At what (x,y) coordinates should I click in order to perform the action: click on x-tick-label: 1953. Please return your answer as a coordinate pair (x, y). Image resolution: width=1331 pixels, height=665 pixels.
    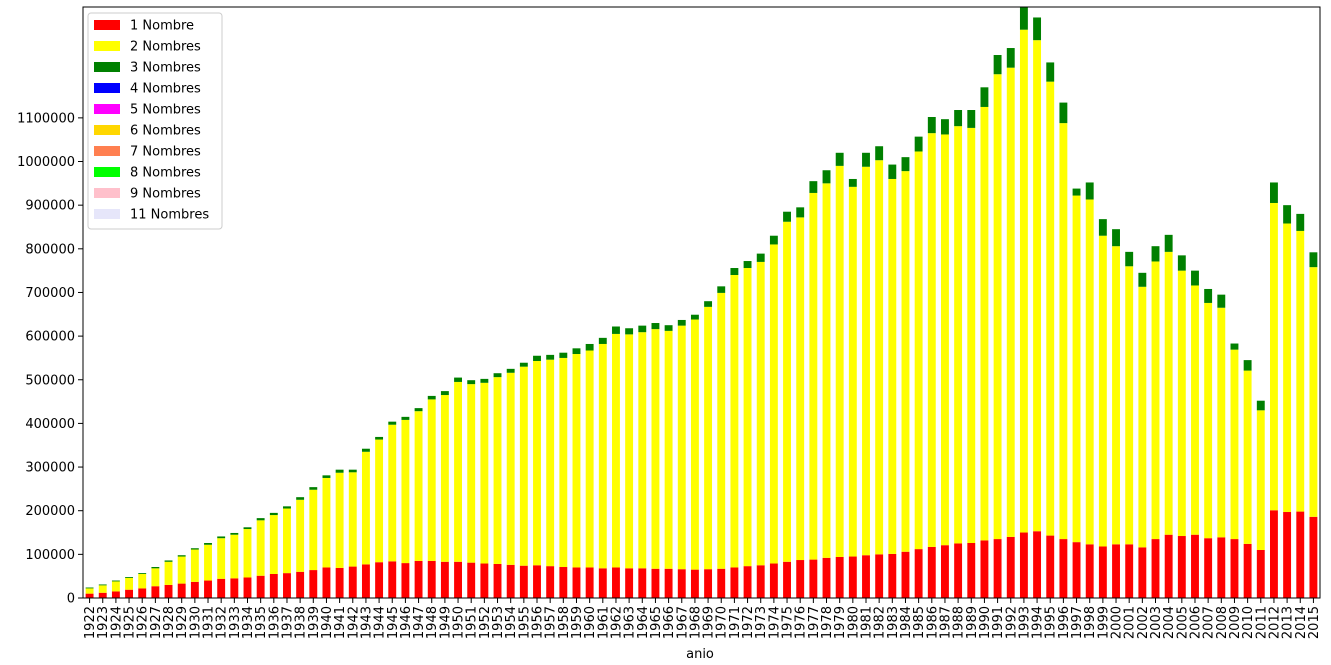
    Looking at the image, I should click on (498, 622).